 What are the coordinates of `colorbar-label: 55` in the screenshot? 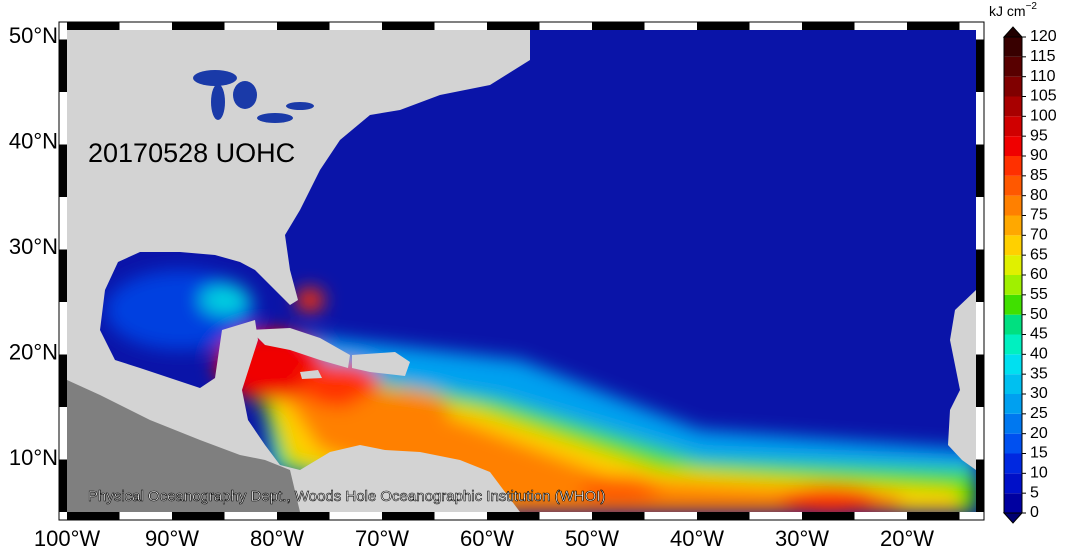 It's located at (1039, 294).